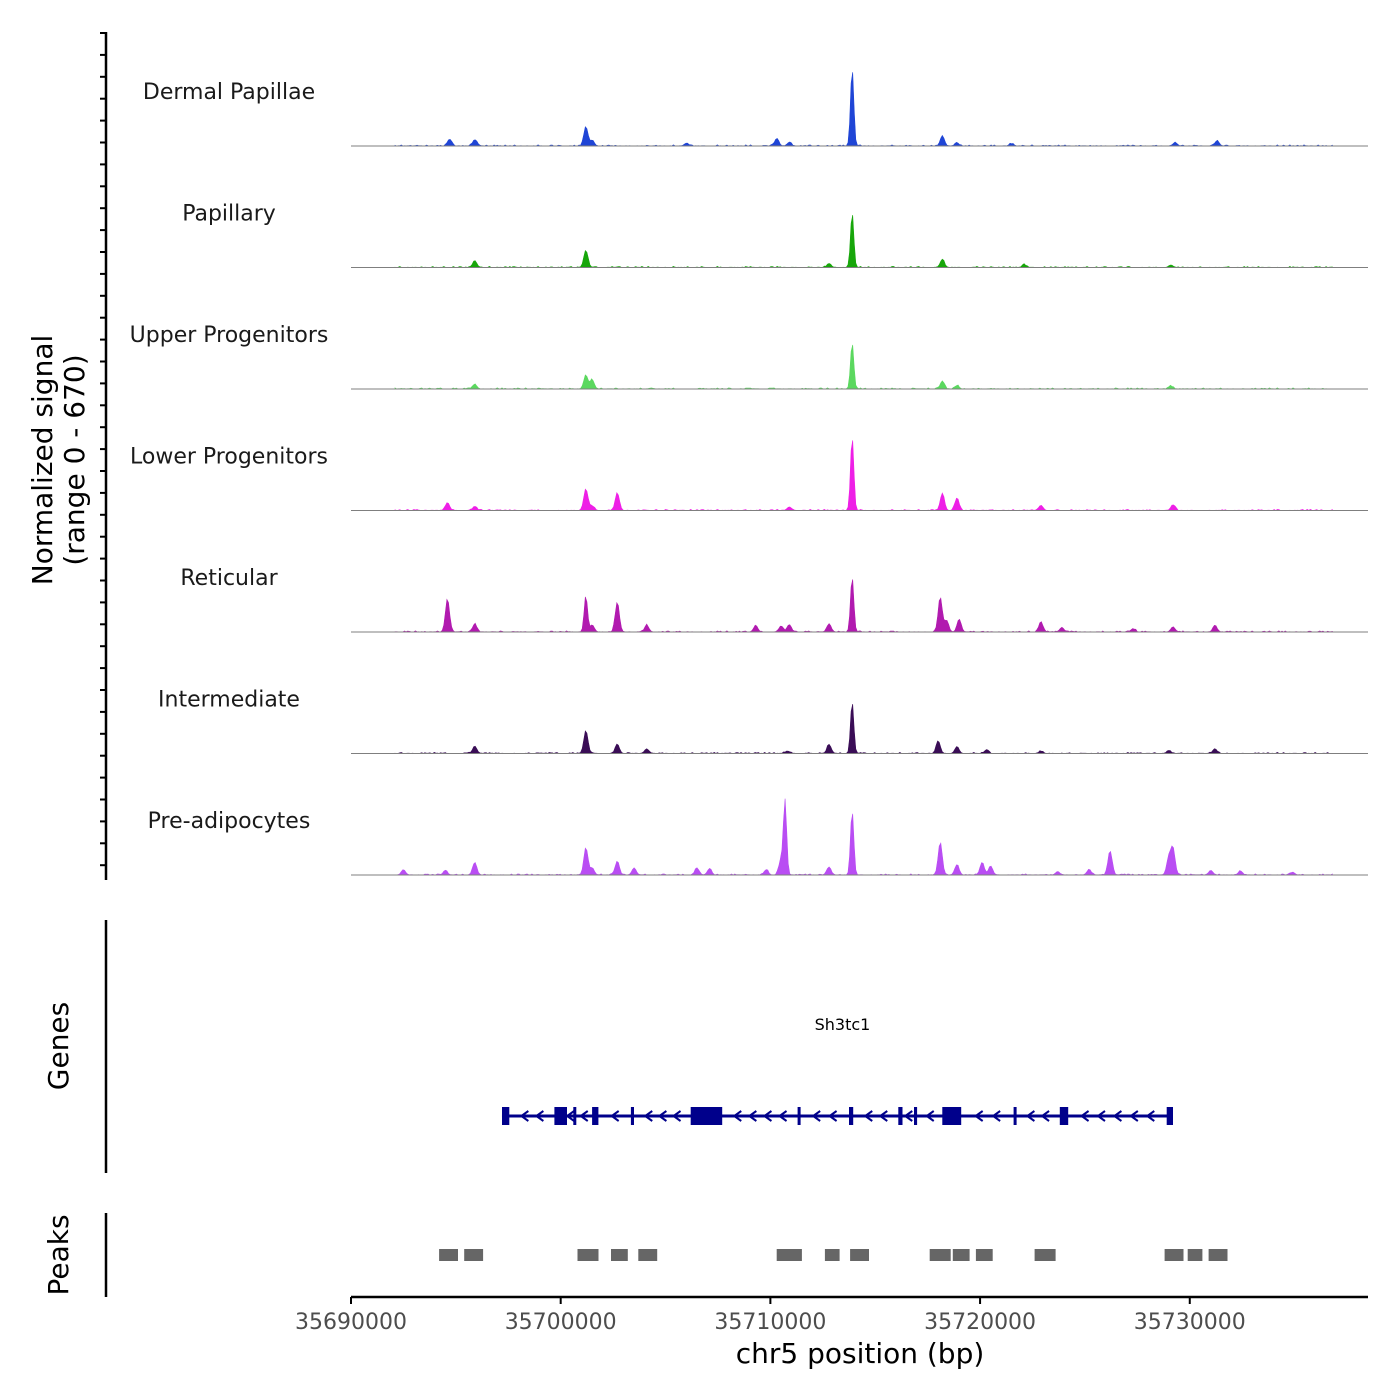 The height and width of the screenshot is (1400, 1400). What do you see at coordinates (863, 109) in the screenshot?
I see `coverage-area-dermal-papillae` at bounding box center [863, 109].